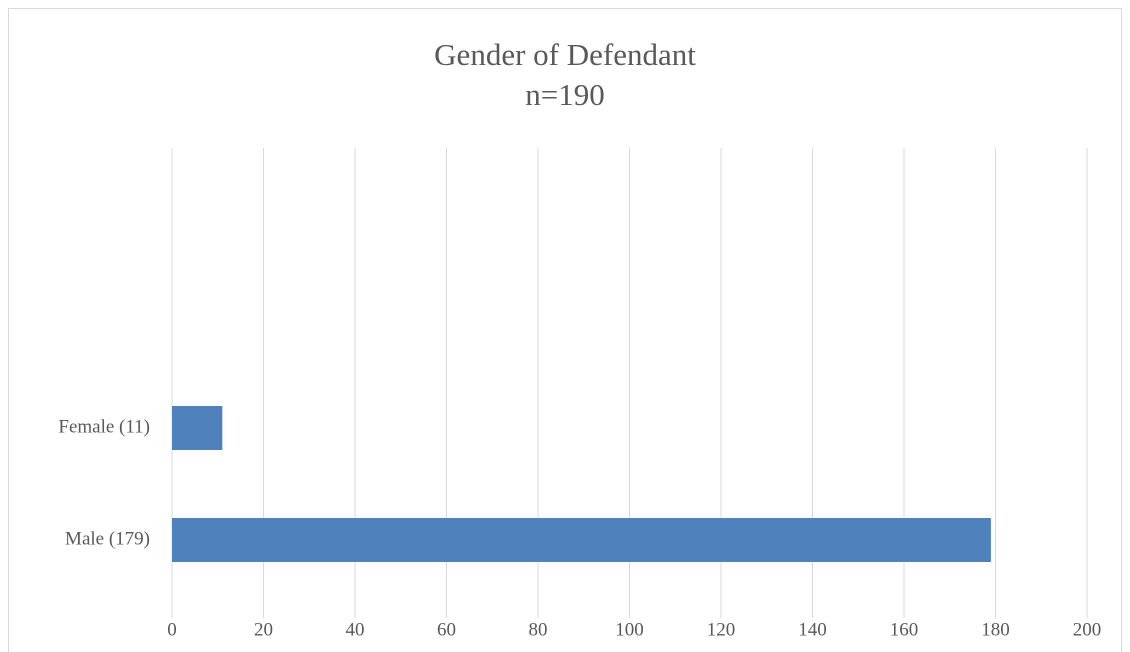  I want to click on x-tick-label: 60, so click(446, 629).